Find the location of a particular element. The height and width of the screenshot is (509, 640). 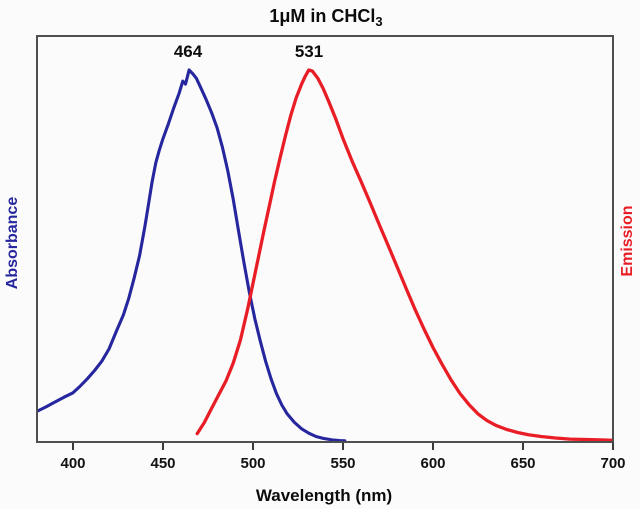

chart-title-subscript: 3 is located at coordinates (379, 21).